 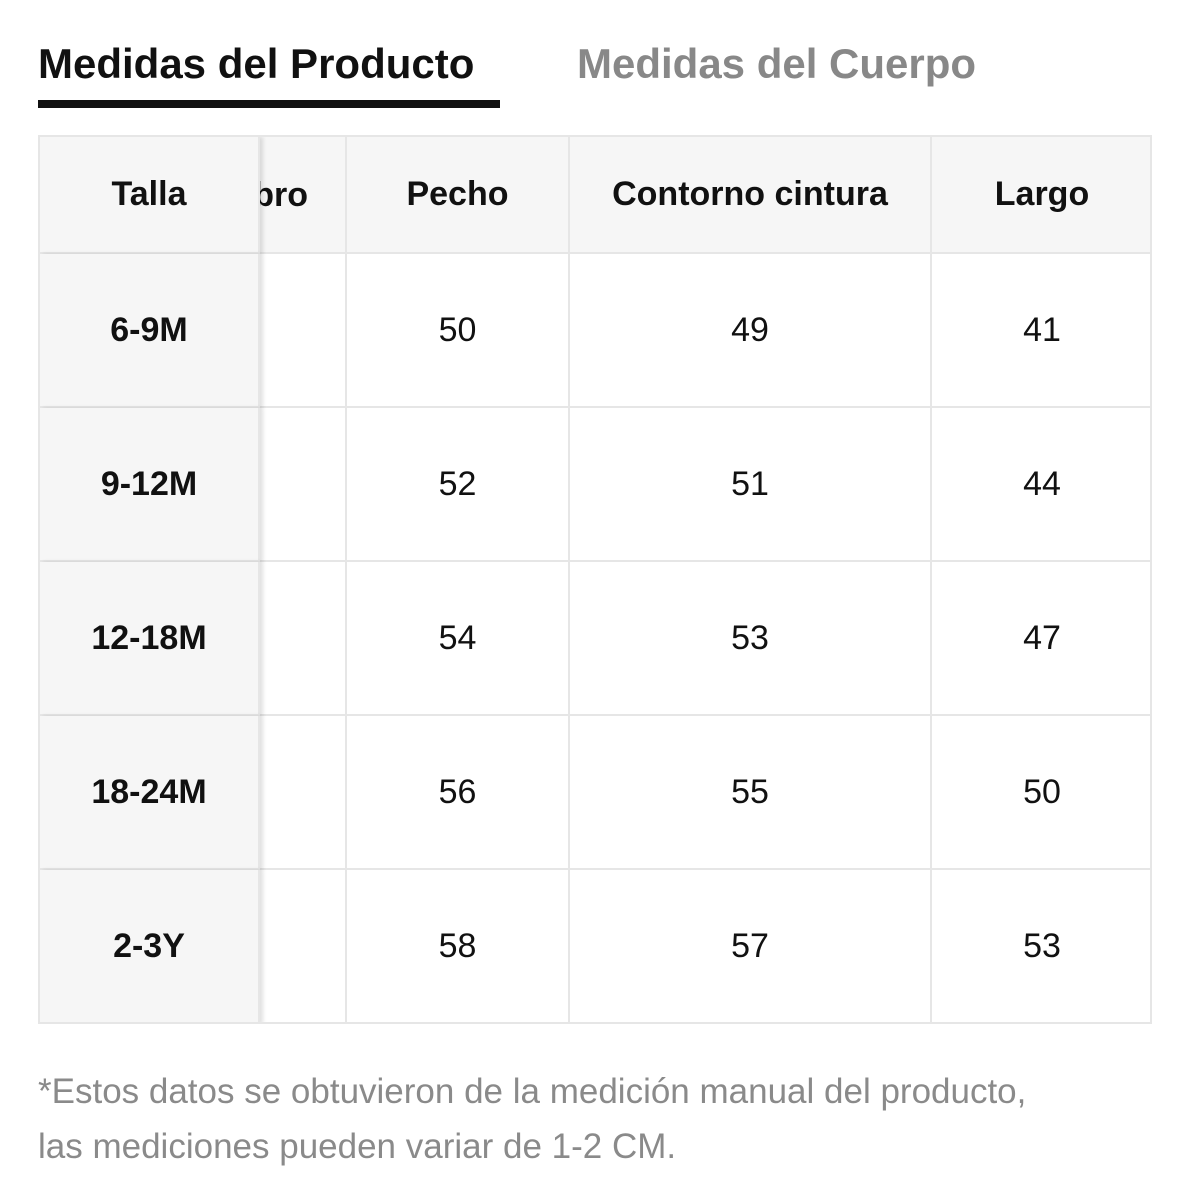 What do you see at coordinates (751, 331) in the screenshot?
I see `table-cell: 49` at bounding box center [751, 331].